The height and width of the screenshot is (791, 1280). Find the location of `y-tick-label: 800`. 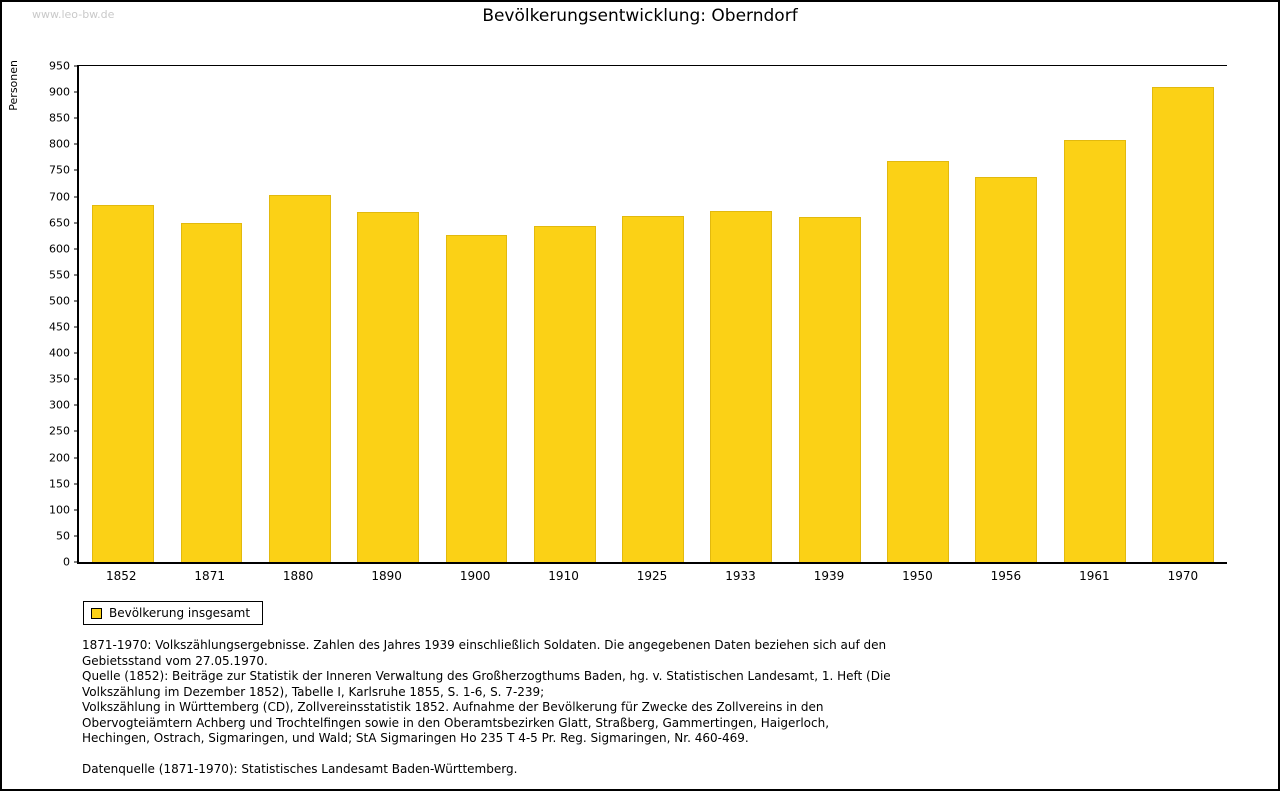

y-tick-label: 800 is located at coordinates (59, 144).